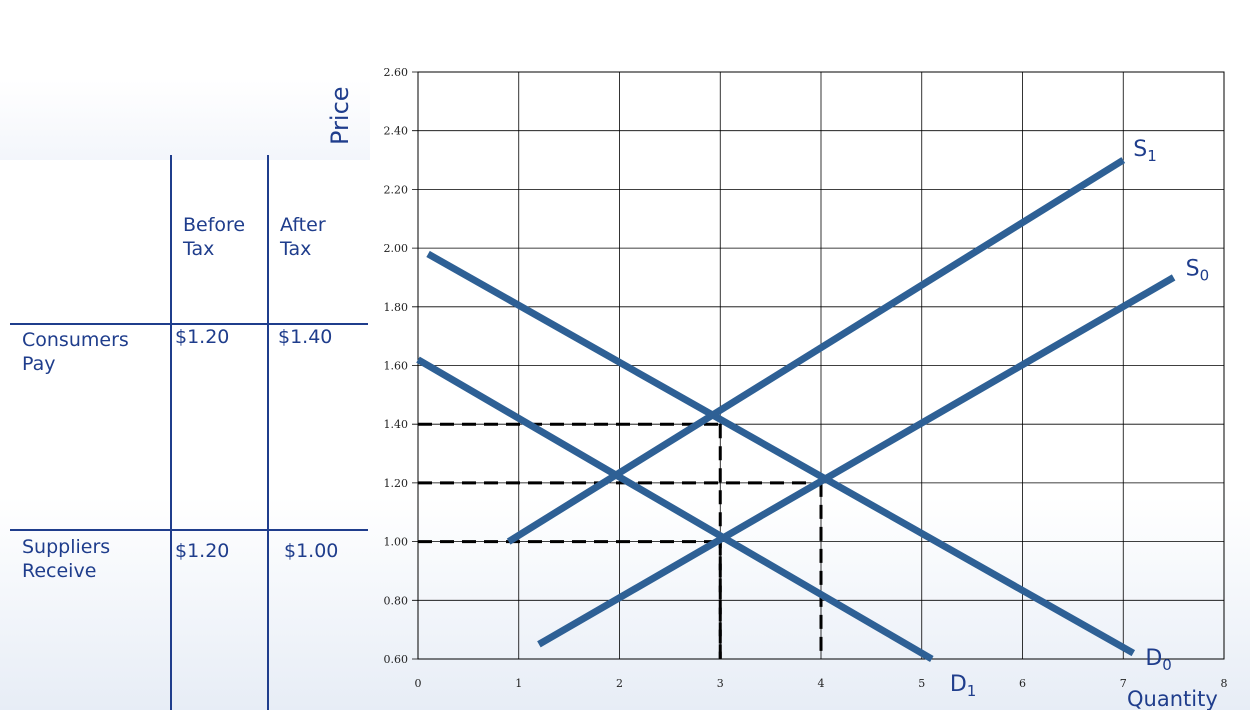 This screenshot has height=710, width=1250. Describe the element at coordinates (199, 249) in the screenshot. I see `header-before-line2: Tax` at that location.